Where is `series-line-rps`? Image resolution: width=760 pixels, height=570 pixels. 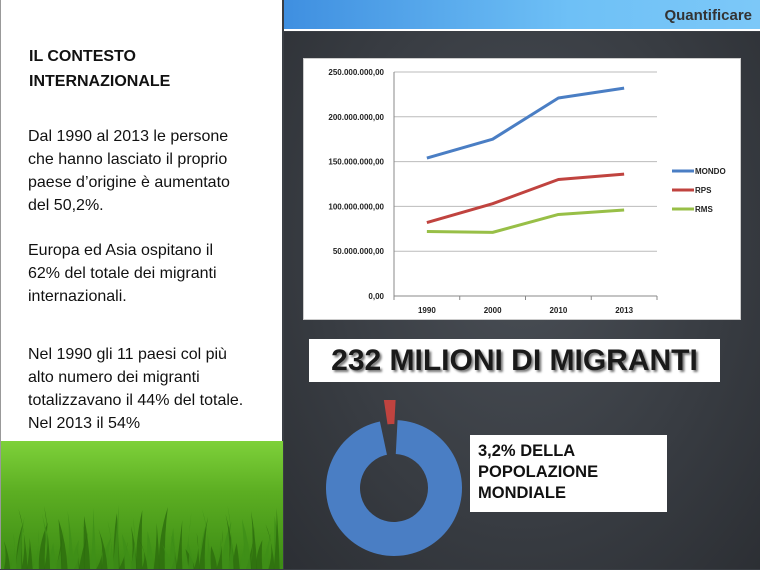
series-line-rps is located at coordinates (525, 198).